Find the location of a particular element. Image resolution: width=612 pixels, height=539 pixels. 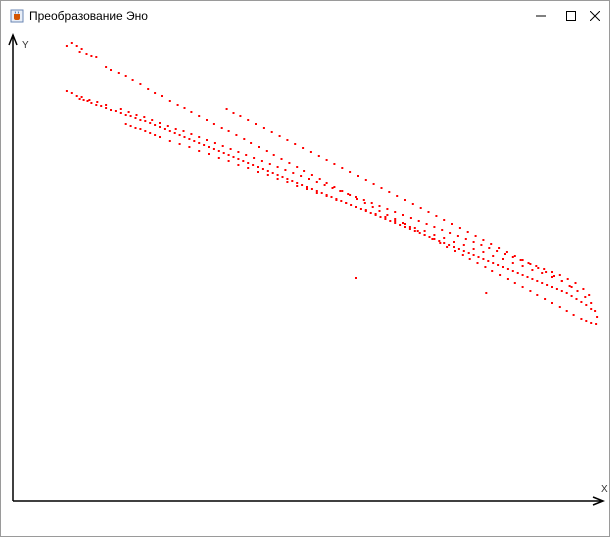

minimize-button is located at coordinates (541, 16).